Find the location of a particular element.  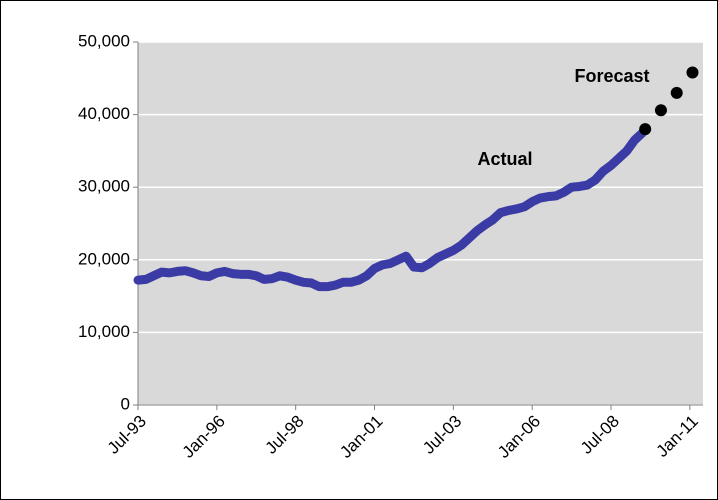

y-tick-label: 0 is located at coordinates (125, 403).